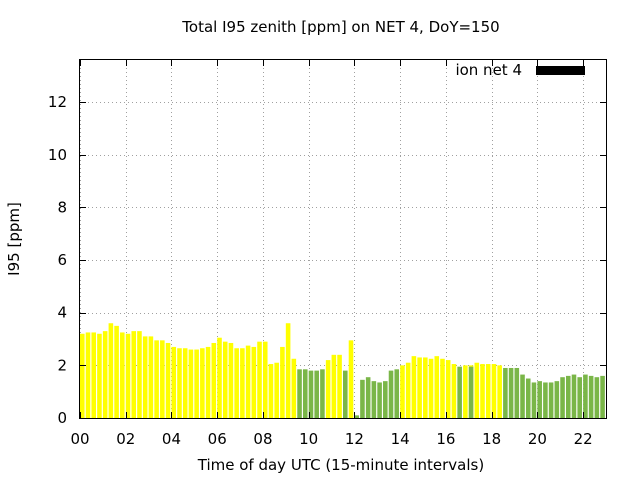  I want to click on legend-label: ion net 4, so click(488, 70).